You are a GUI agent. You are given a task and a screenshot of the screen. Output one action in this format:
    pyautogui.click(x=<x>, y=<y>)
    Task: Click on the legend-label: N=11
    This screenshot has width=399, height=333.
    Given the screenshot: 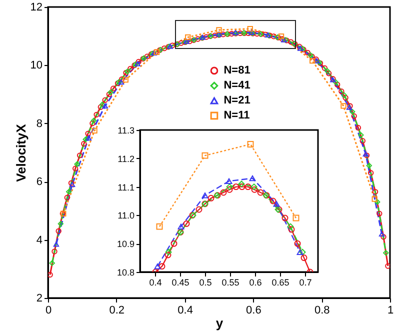 What is the action you would take?
    pyautogui.click(x=237, y=116)
    